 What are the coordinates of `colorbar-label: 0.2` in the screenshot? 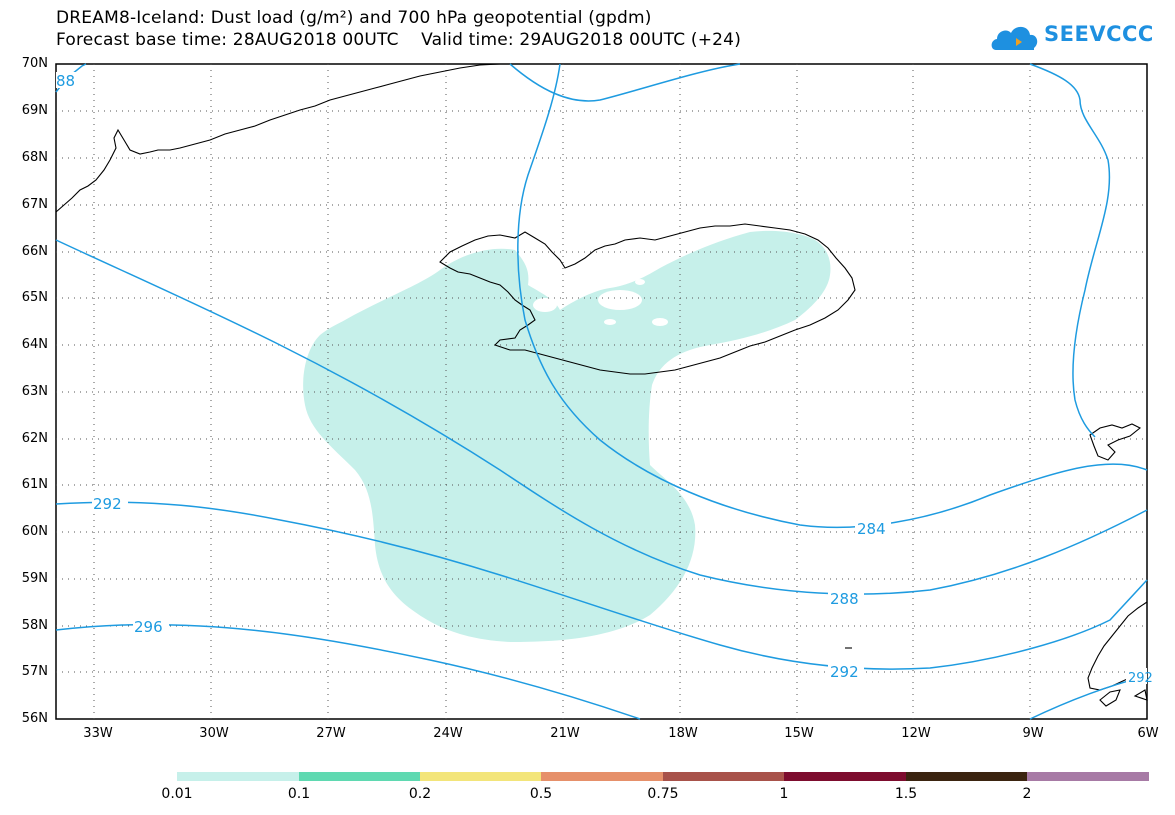 It's located at (420, 794).